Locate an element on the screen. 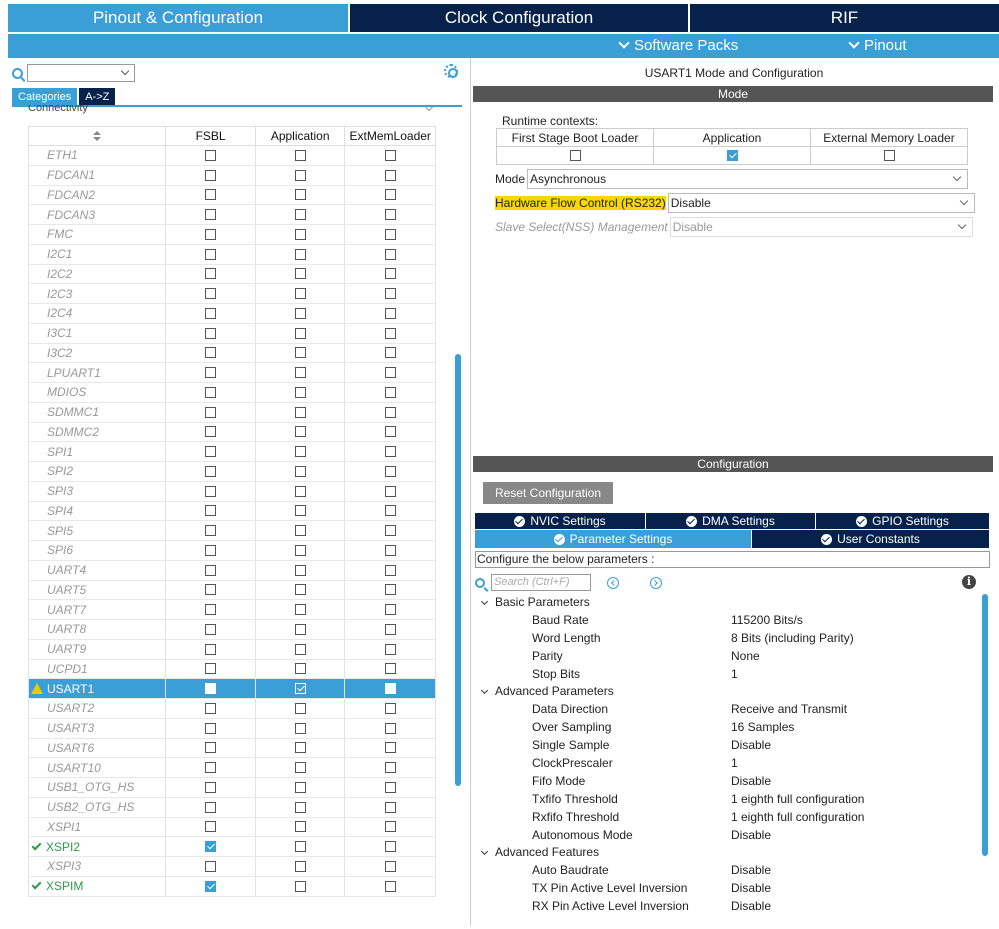  peripheral-name: SPI2 is located at coordinates (98, 471).